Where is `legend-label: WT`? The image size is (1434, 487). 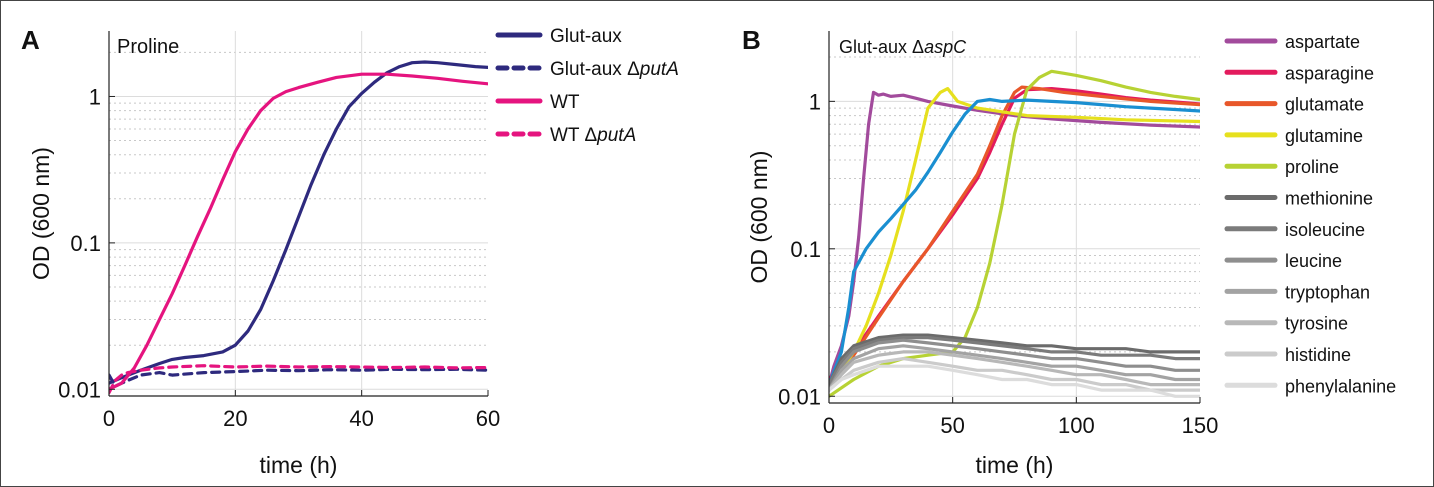
legend-label: WT is located at coordinates (565, 102).